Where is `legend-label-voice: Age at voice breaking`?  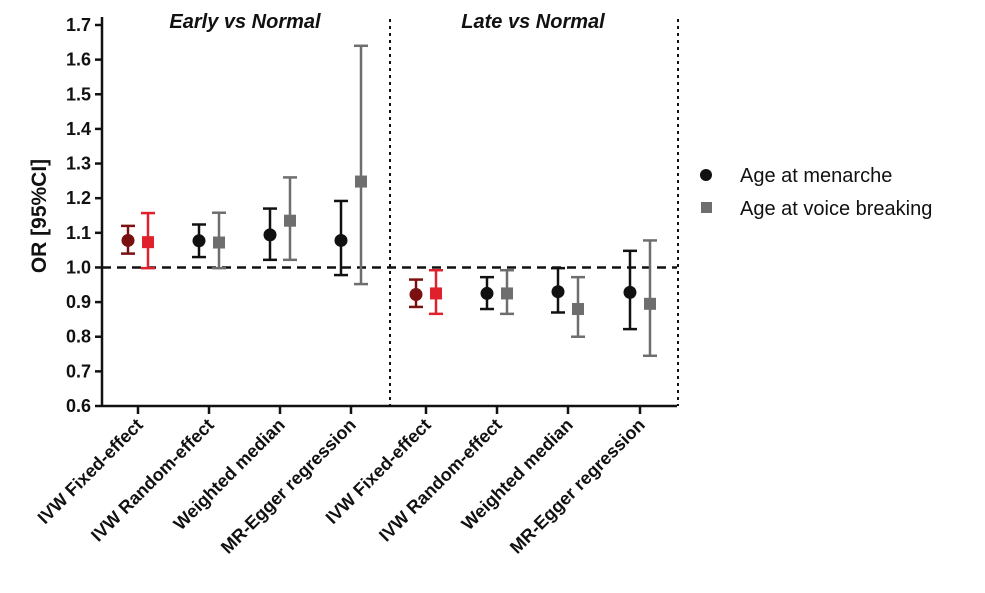 legend-label-voice: Age at voice breaking is located at coordinates (836, 209).